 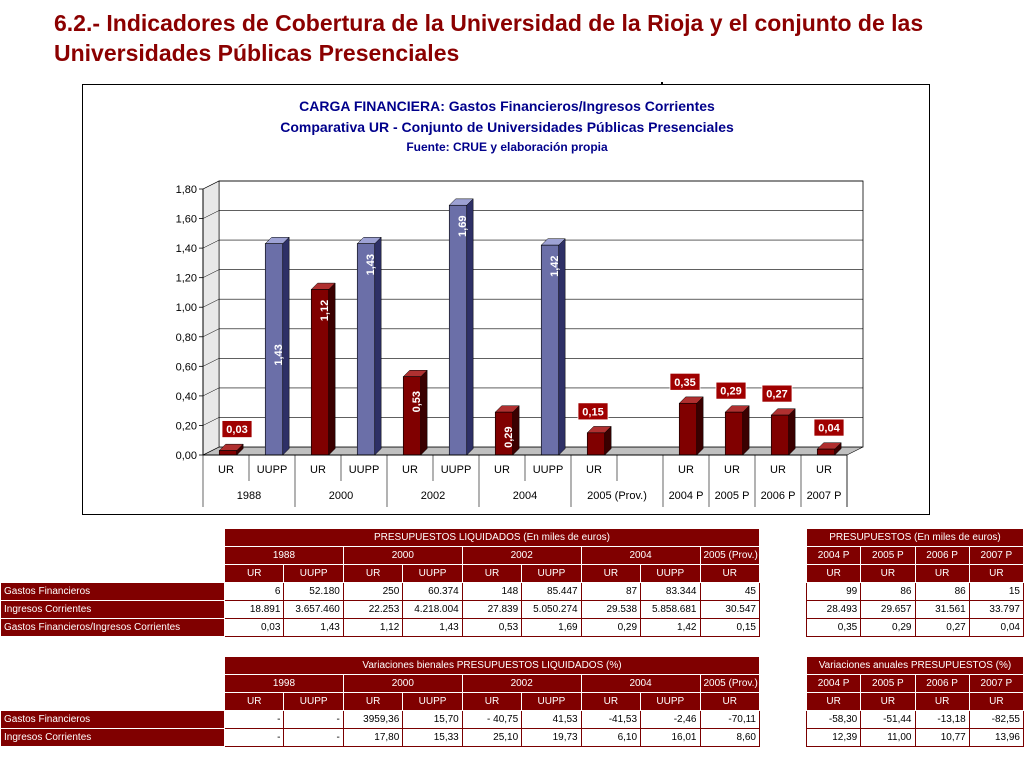 What do you see at coordinates (211, 318) in the screenshot?
I see `chart-side-wall` at bounding box center [211, 318].